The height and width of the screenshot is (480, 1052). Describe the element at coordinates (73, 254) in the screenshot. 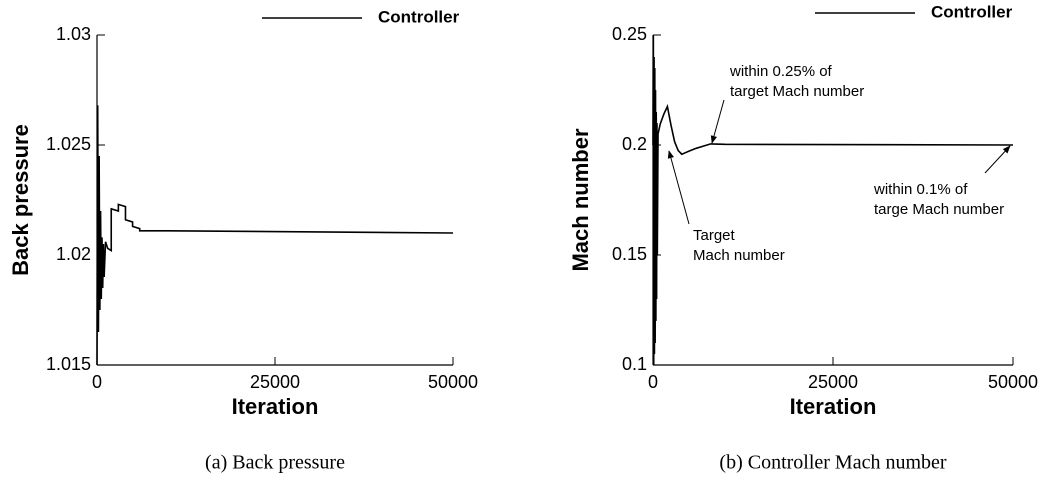

I see `y-tick-label: 1.02` at that location.